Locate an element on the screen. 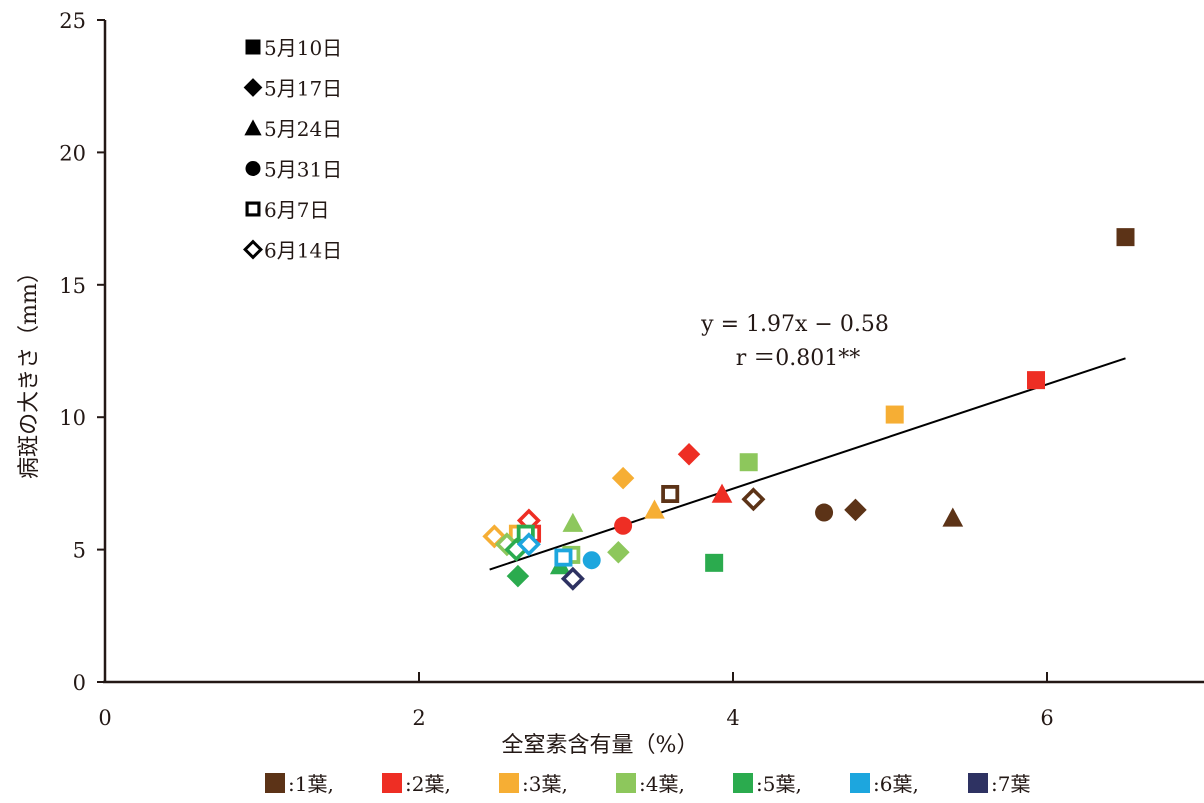  data-point-leaf2-diamond is located at coordinates (689, 454).